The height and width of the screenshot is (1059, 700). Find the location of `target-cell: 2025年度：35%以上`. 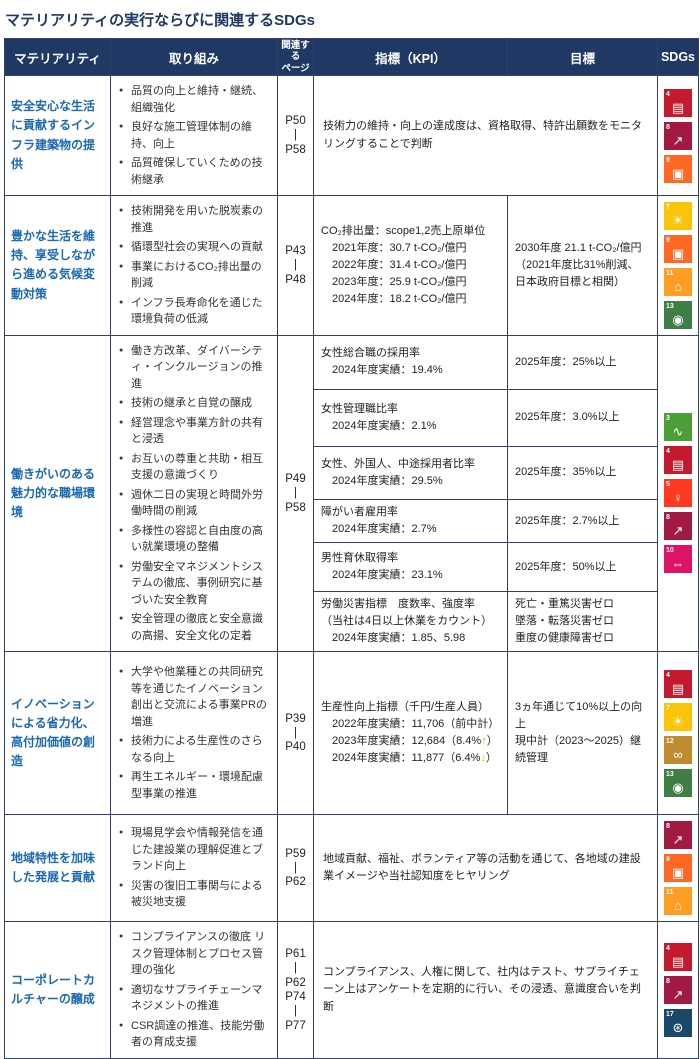

target-cell: 2025年度：35%以上 is located at coordinates (582, 473).